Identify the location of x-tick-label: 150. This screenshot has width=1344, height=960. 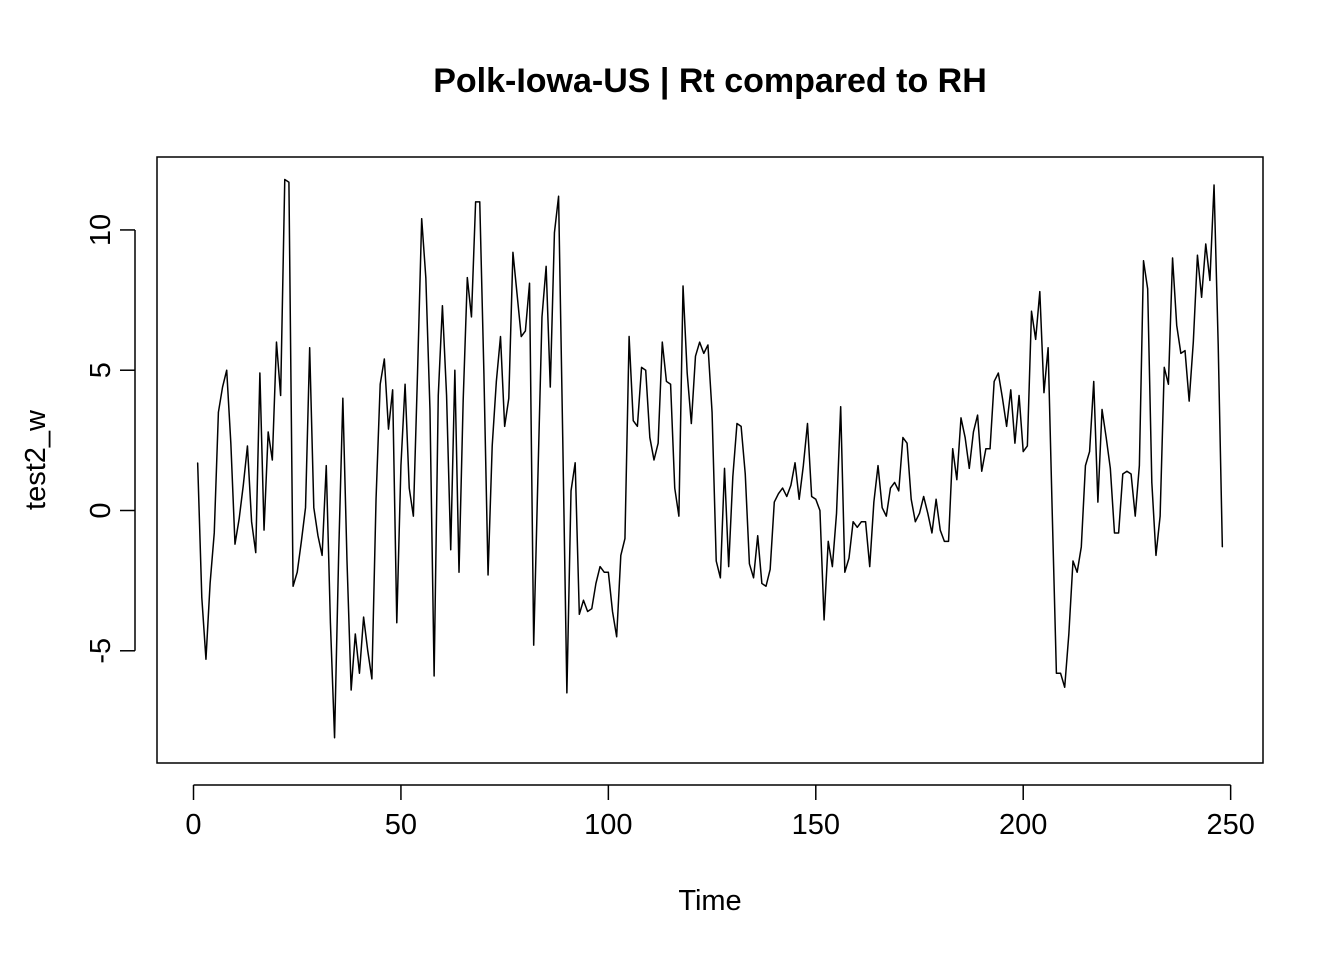
(816, 825).